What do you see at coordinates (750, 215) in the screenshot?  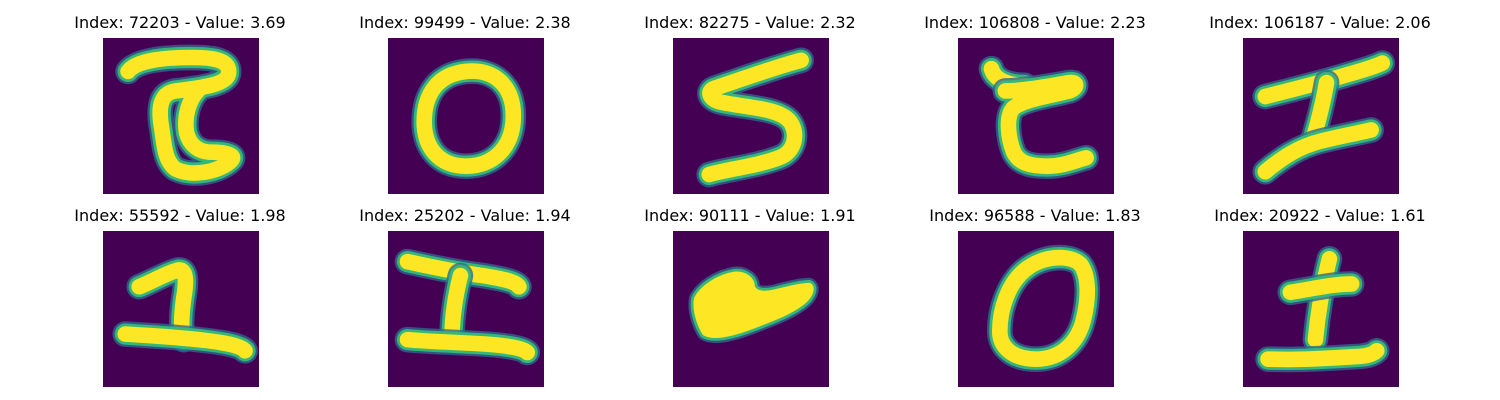 I see `panel-title: Index: 90111 - Value: 1.91` at bounding box center [750, 215].